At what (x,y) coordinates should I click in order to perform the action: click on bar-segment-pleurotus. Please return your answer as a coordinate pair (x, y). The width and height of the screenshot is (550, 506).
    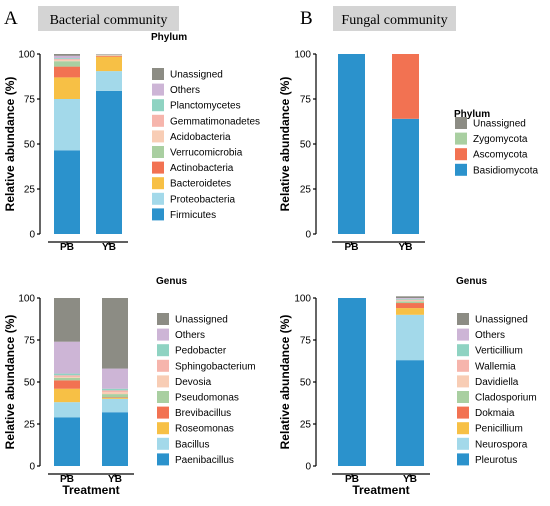
    Looking at the image, I should click on (410, 413).